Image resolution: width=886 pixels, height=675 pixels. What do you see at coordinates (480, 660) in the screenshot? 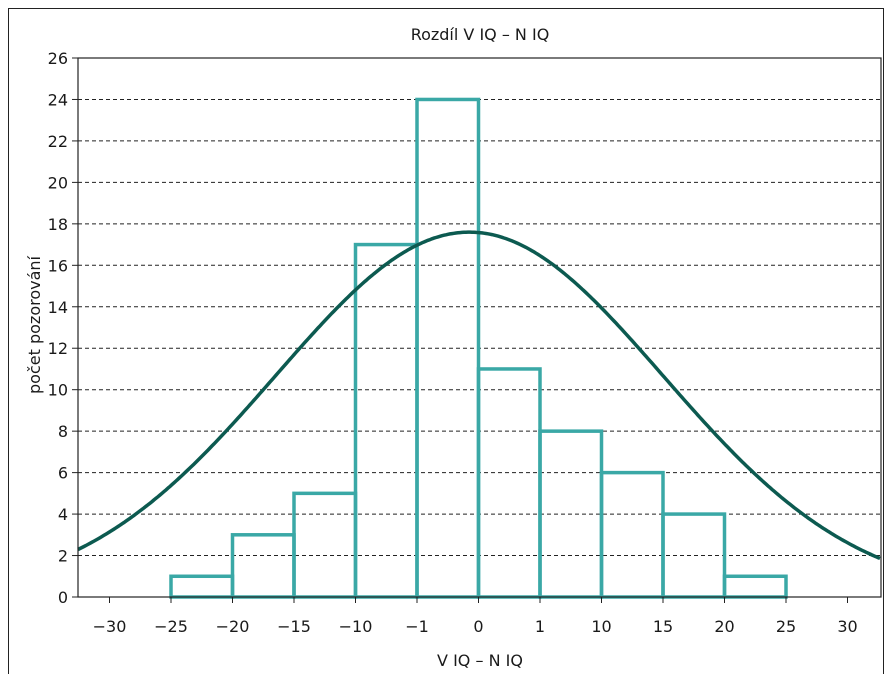
I see `x-axis-label: V IQ – N IQ` at bounding box center [480, 660].